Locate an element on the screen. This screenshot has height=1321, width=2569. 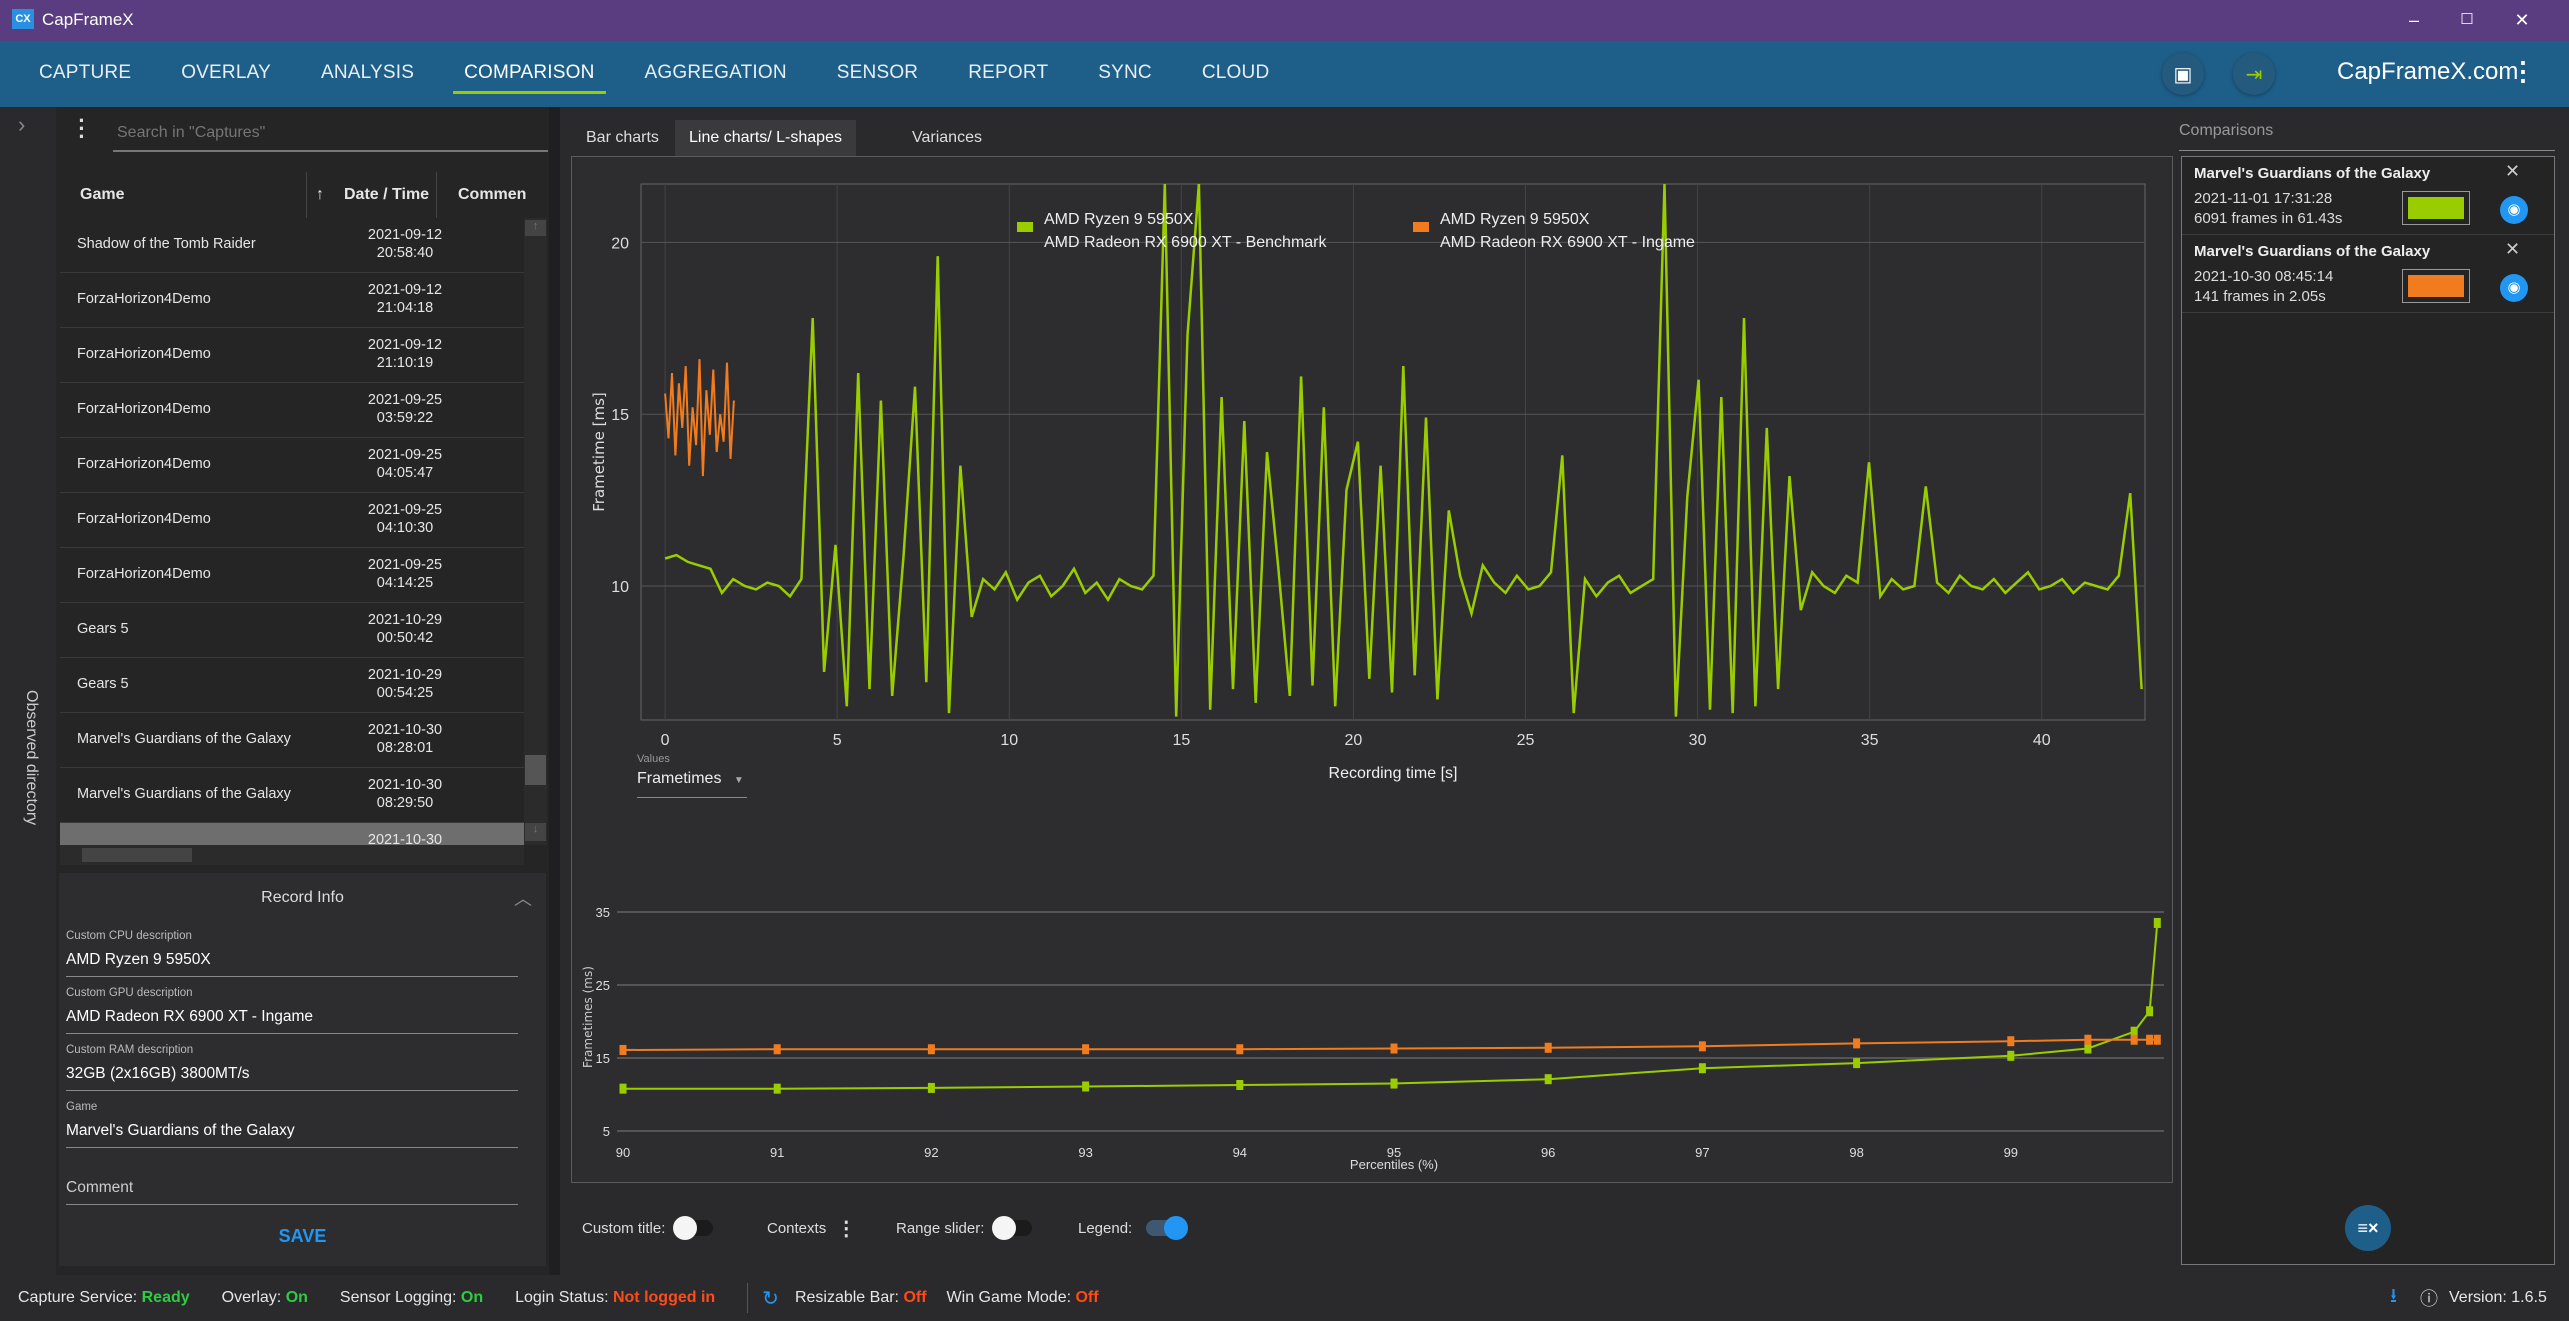
column-game: Game is located at coordinates (102, 194).